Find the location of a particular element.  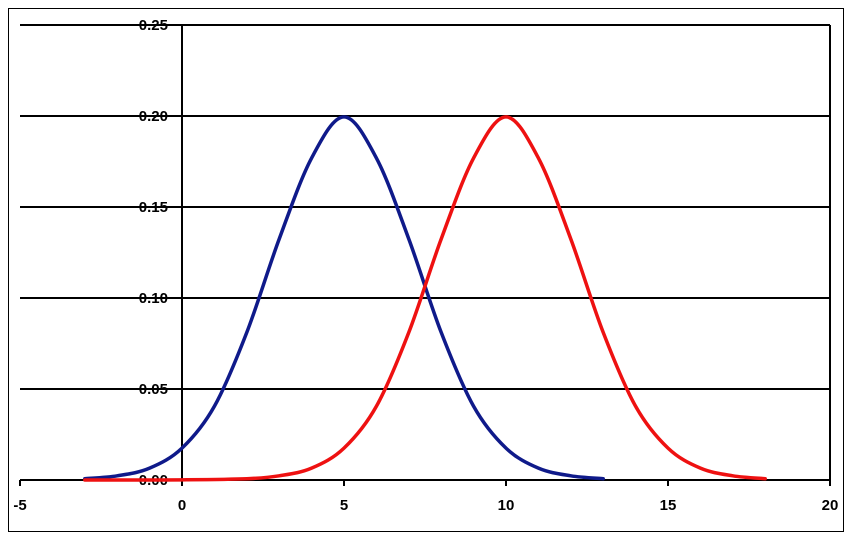

y-tick-label: 0.15 is located at coordinates (153, 207).